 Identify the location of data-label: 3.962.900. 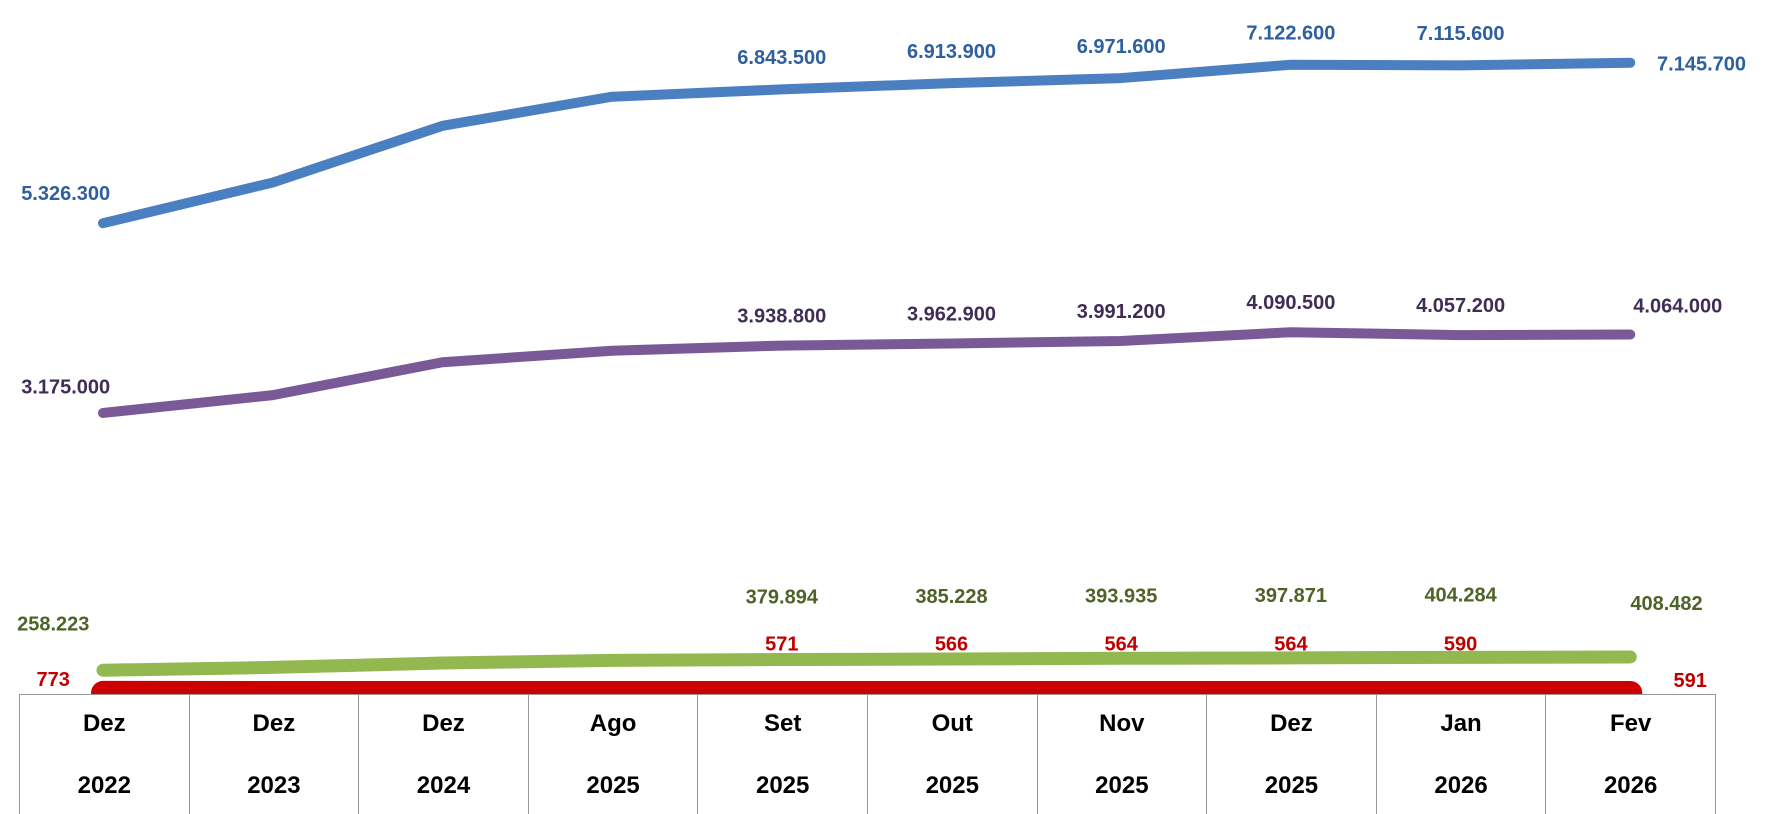
(951, 314).